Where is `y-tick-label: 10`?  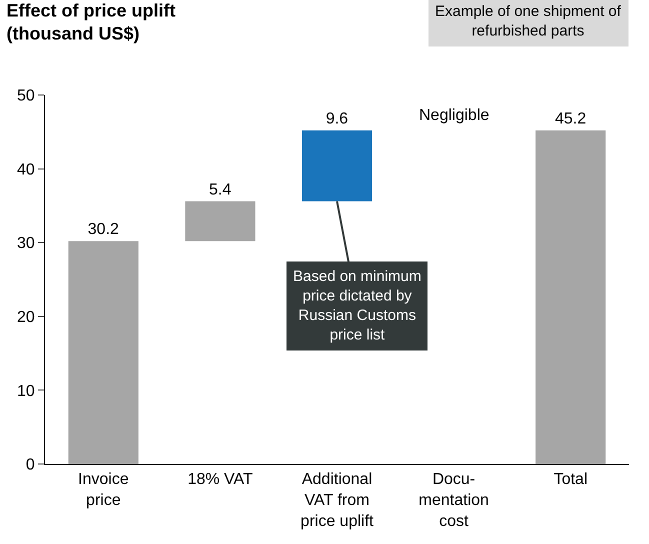 y-tick-label: 10 is located at coordinates (26, 391).